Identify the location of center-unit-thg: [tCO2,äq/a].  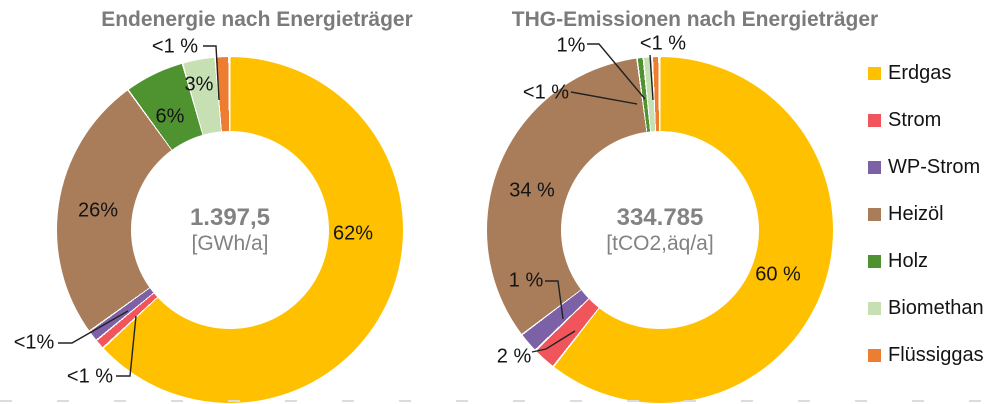
(660, 243).